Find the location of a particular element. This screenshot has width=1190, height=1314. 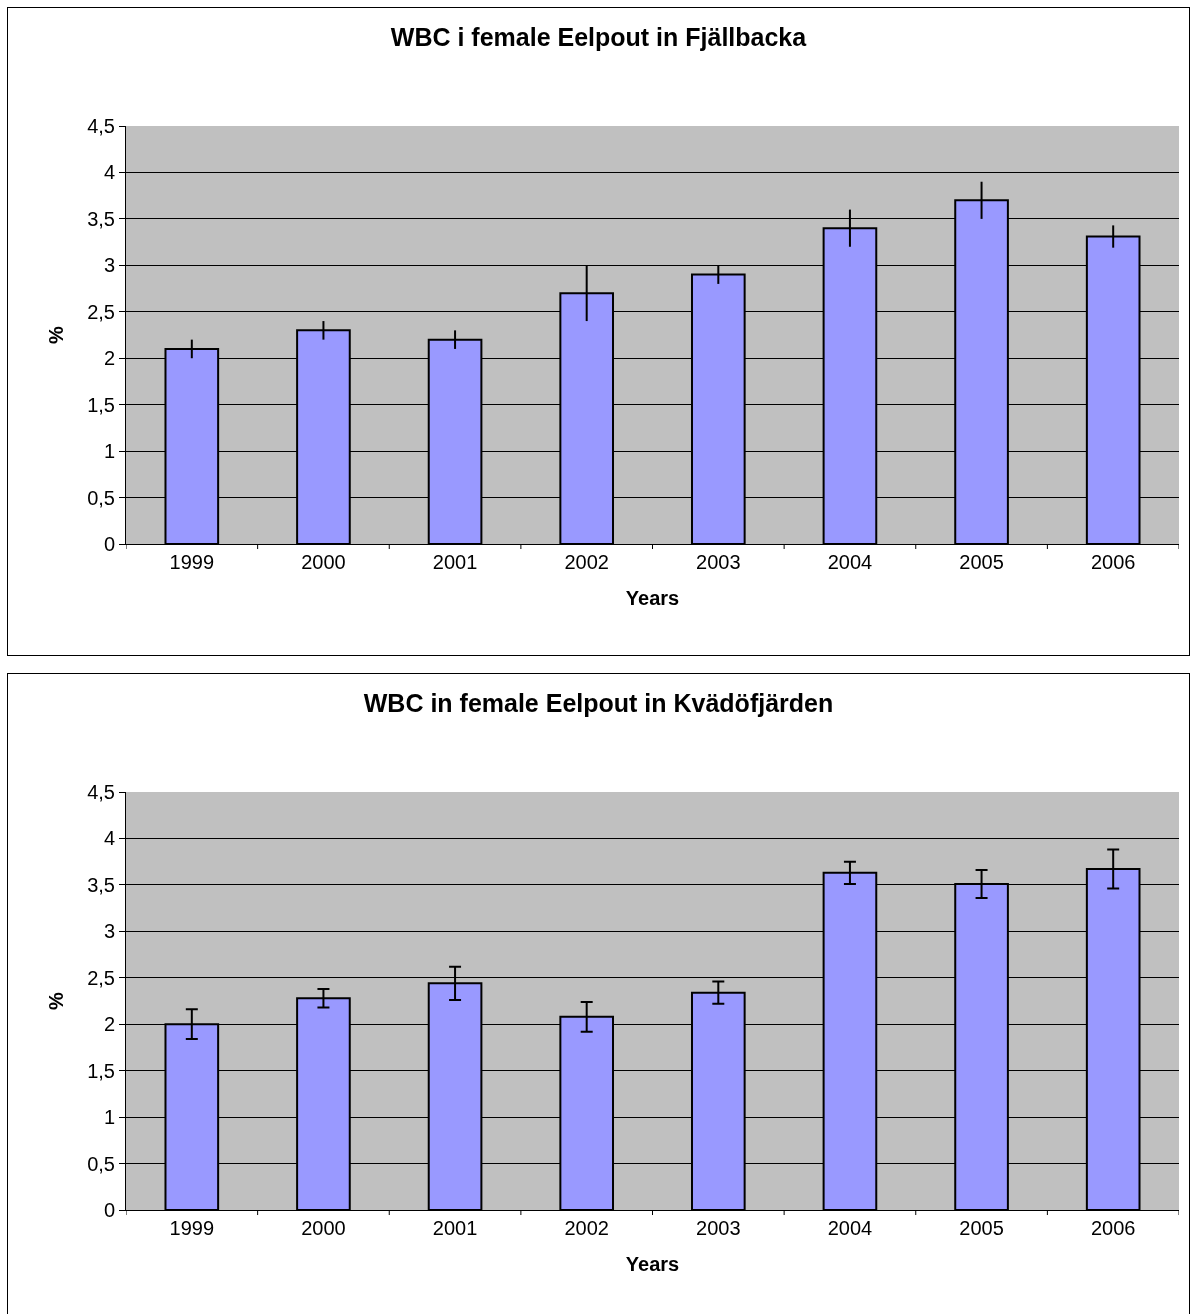

chart-title: WBC i female Eelpout in Fjällbacka is located at coordinates (599, 36).